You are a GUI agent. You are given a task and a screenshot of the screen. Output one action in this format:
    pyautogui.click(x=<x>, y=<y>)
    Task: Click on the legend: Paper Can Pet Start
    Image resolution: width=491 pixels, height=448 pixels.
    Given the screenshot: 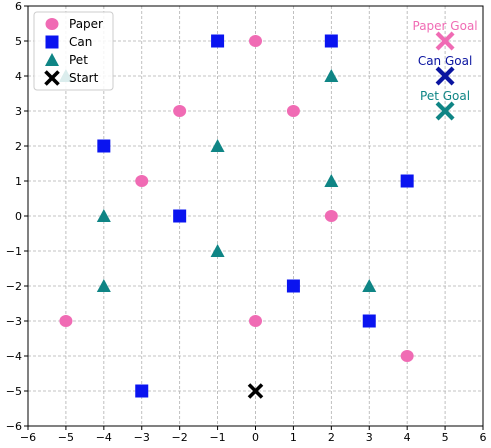 What is the action you would take?
    pyautogui.click(x=73, y=51)
    